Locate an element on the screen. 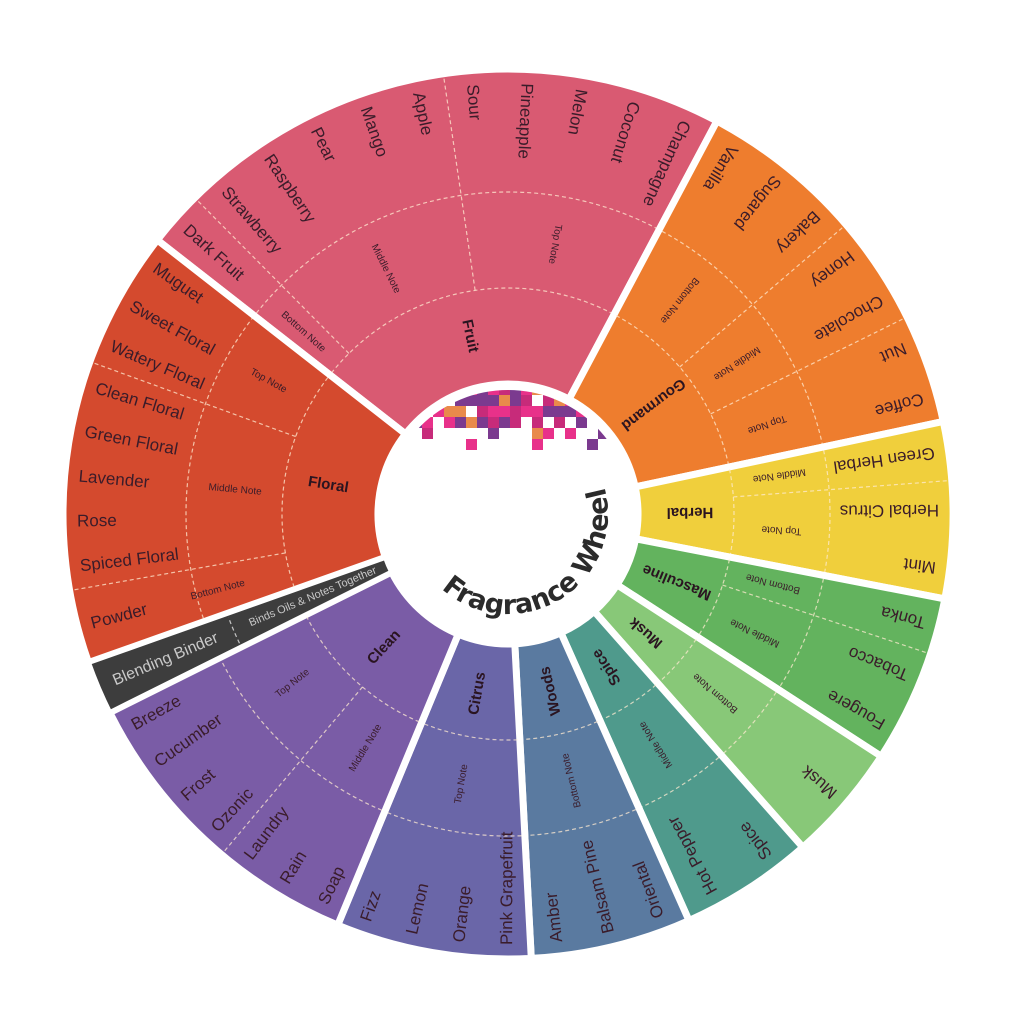 This screenshot has height=1024, width=1024. note-item: Sour is located at coordinates (474, 103).